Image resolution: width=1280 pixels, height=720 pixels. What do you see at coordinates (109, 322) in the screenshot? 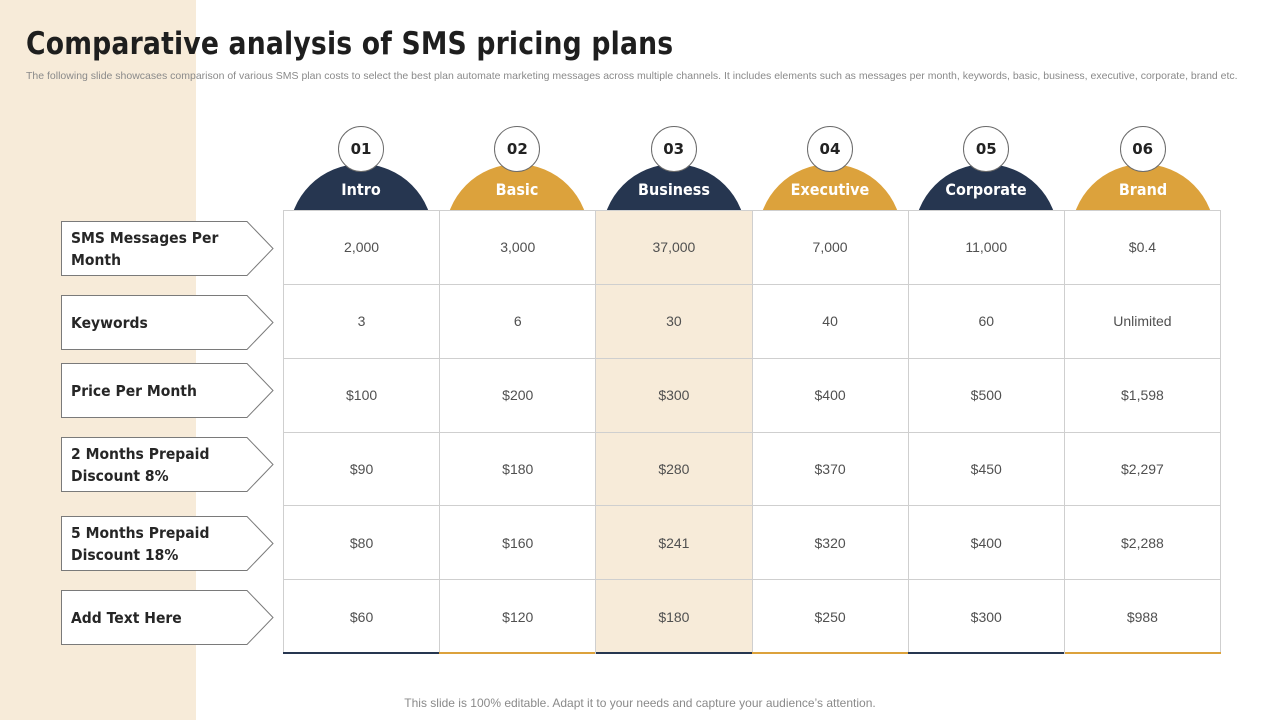
I see `row-label-text: Keywords` at bounding box center [109, 322].